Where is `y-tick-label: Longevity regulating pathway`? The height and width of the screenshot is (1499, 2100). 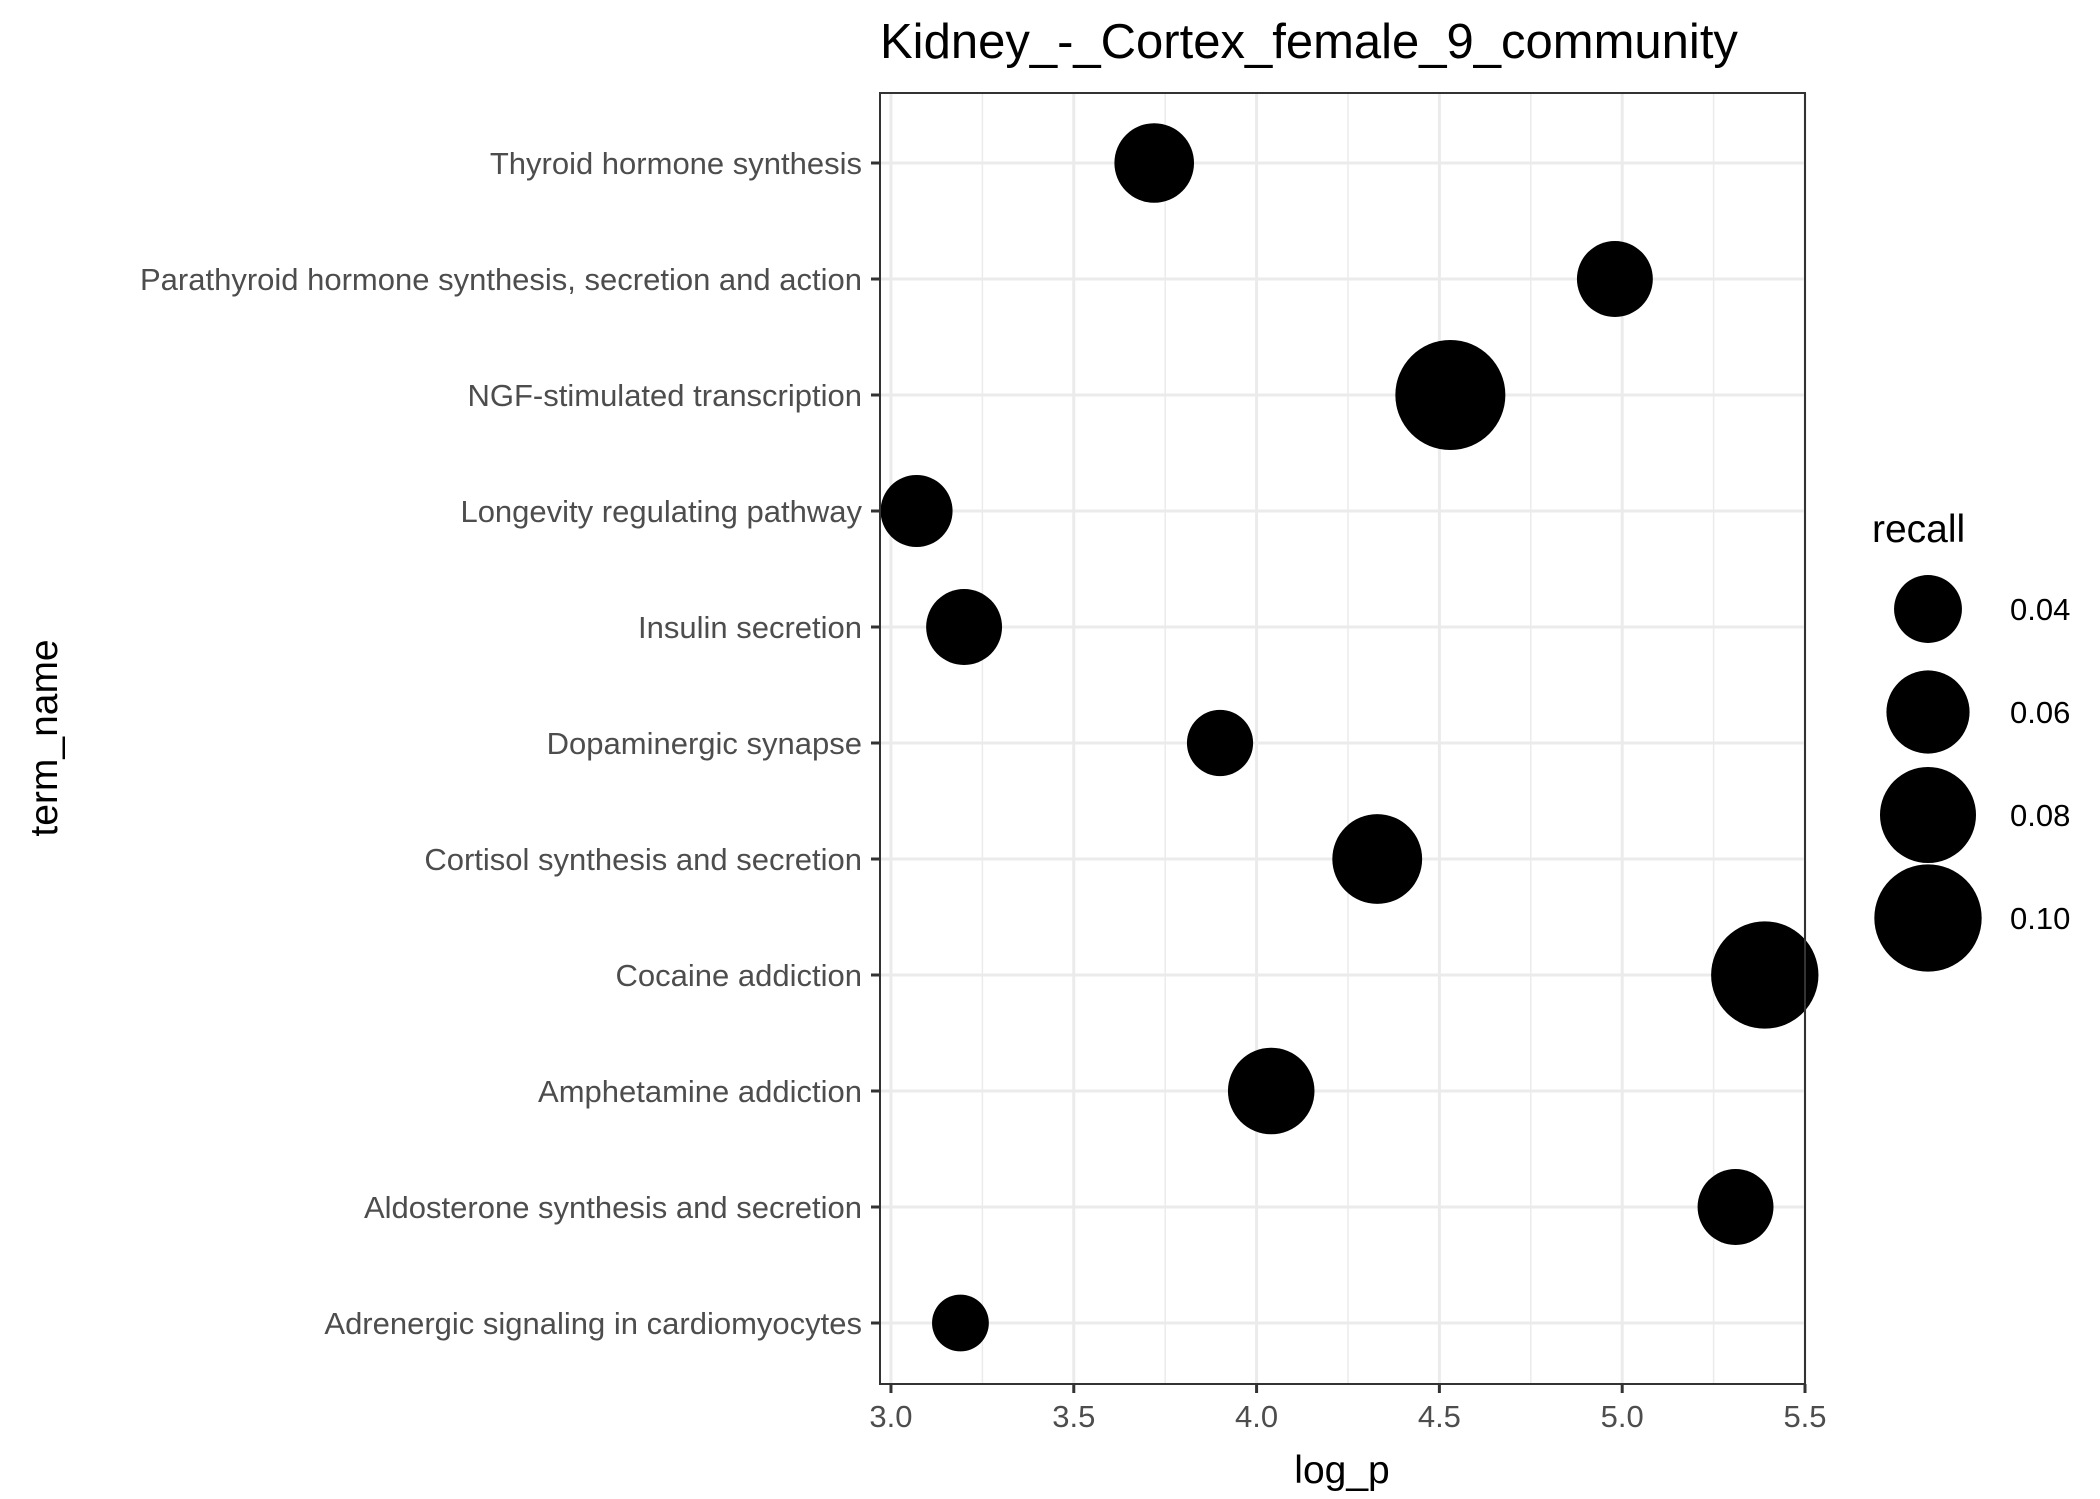
y-tick-label: Longevity regulating pathway is located at coordinates (661, 511).